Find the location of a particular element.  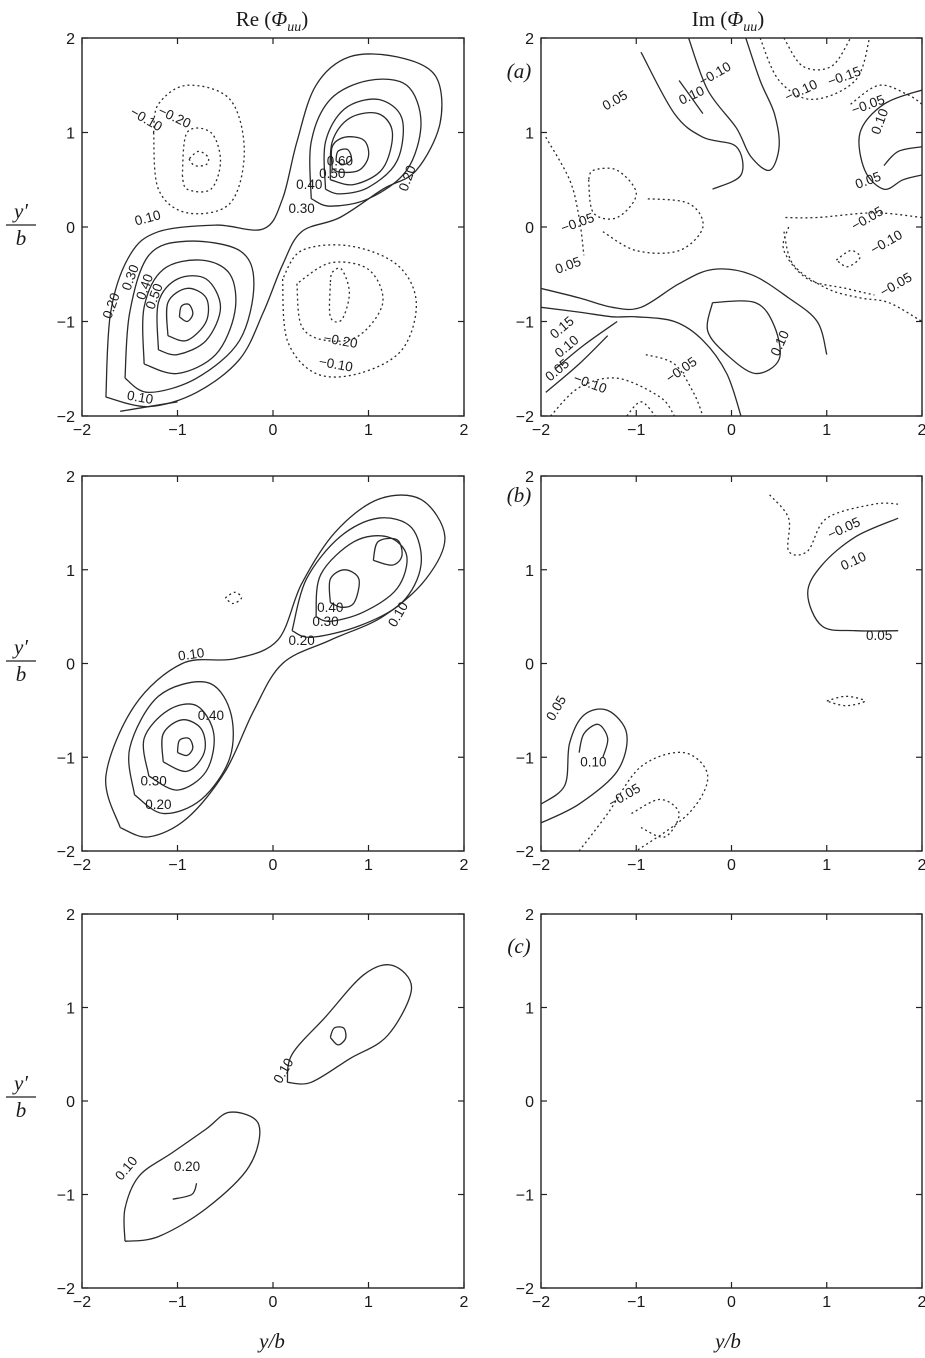

contour-label: −0.10 is located at coordinates (336, 364).